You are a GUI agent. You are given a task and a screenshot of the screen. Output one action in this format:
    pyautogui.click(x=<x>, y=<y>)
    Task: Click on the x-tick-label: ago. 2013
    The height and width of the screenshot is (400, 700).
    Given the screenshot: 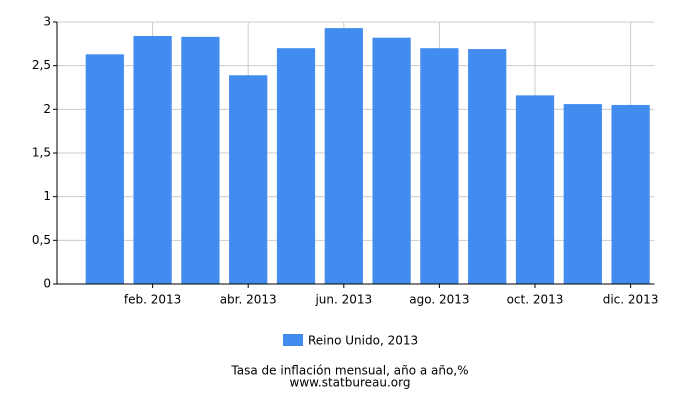 What is the action you would take?
    pyautogui.click(x=439, y=300)
    